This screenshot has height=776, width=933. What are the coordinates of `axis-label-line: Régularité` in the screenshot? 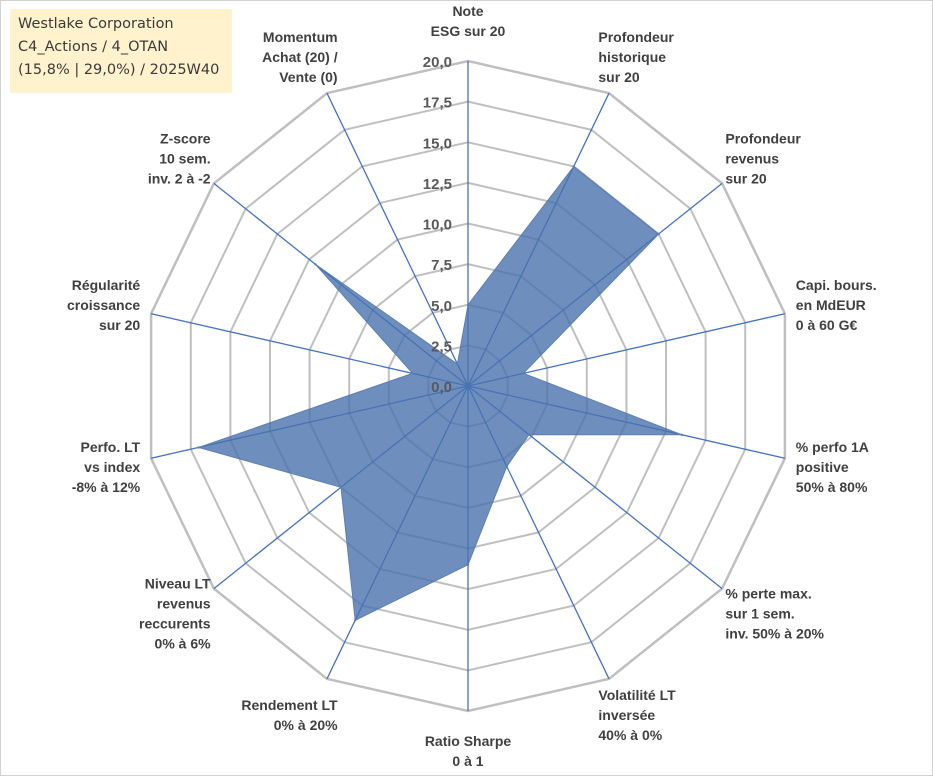 It's located at (106, 285).